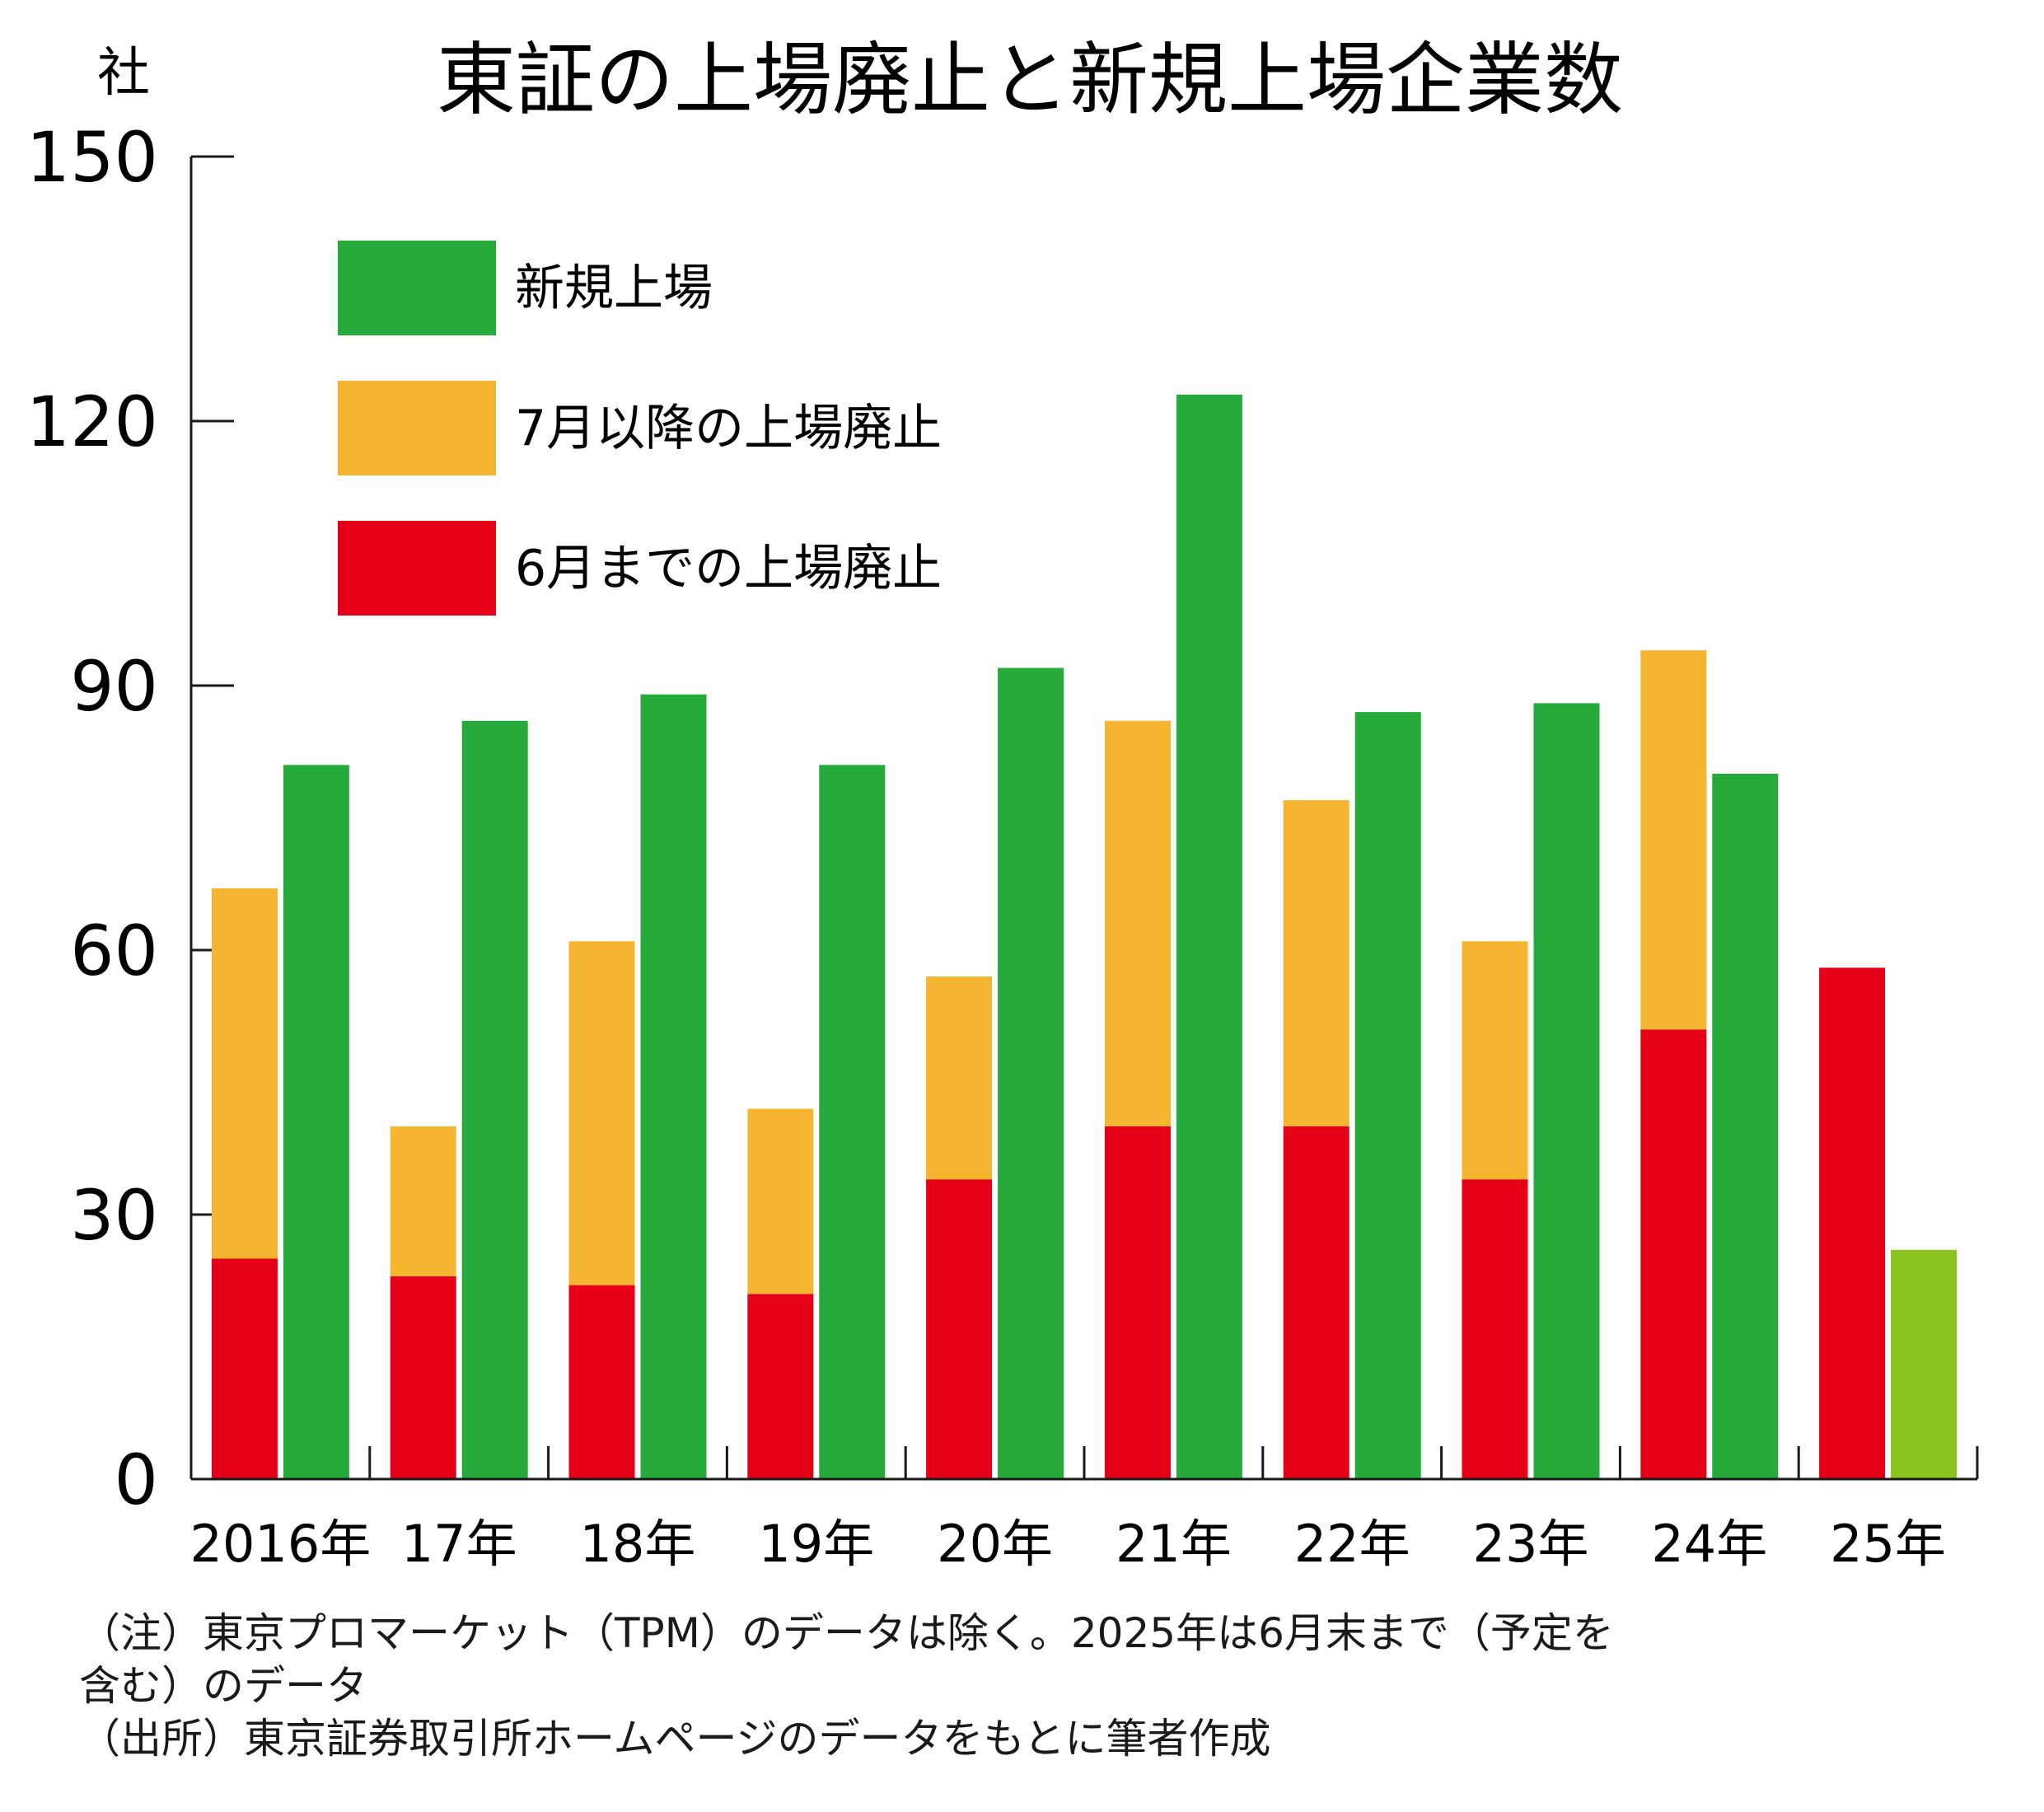 The height and width of the screenshot is (1812, 2044). What do you see at coordinates (675, 1739) in the screenshot?
I see `note-line: （出所）東京証券取引所ホームページのデータをもとに筆者作成` at bounding box center [675, 1739].